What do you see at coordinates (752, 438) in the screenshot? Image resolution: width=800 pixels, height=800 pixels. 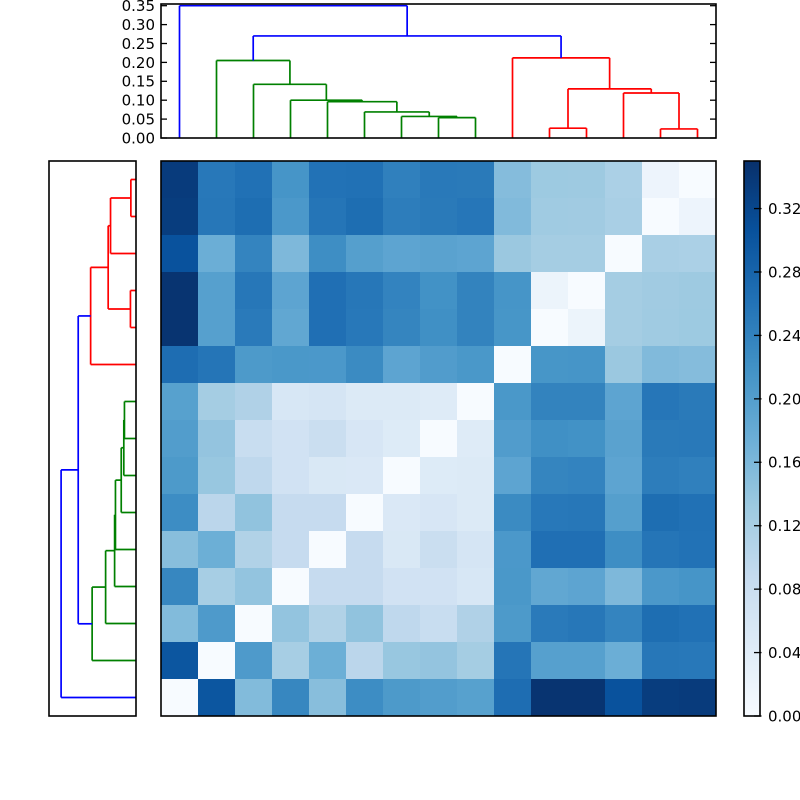 I see `colorbar-outline` at bounding box center [752, 438].